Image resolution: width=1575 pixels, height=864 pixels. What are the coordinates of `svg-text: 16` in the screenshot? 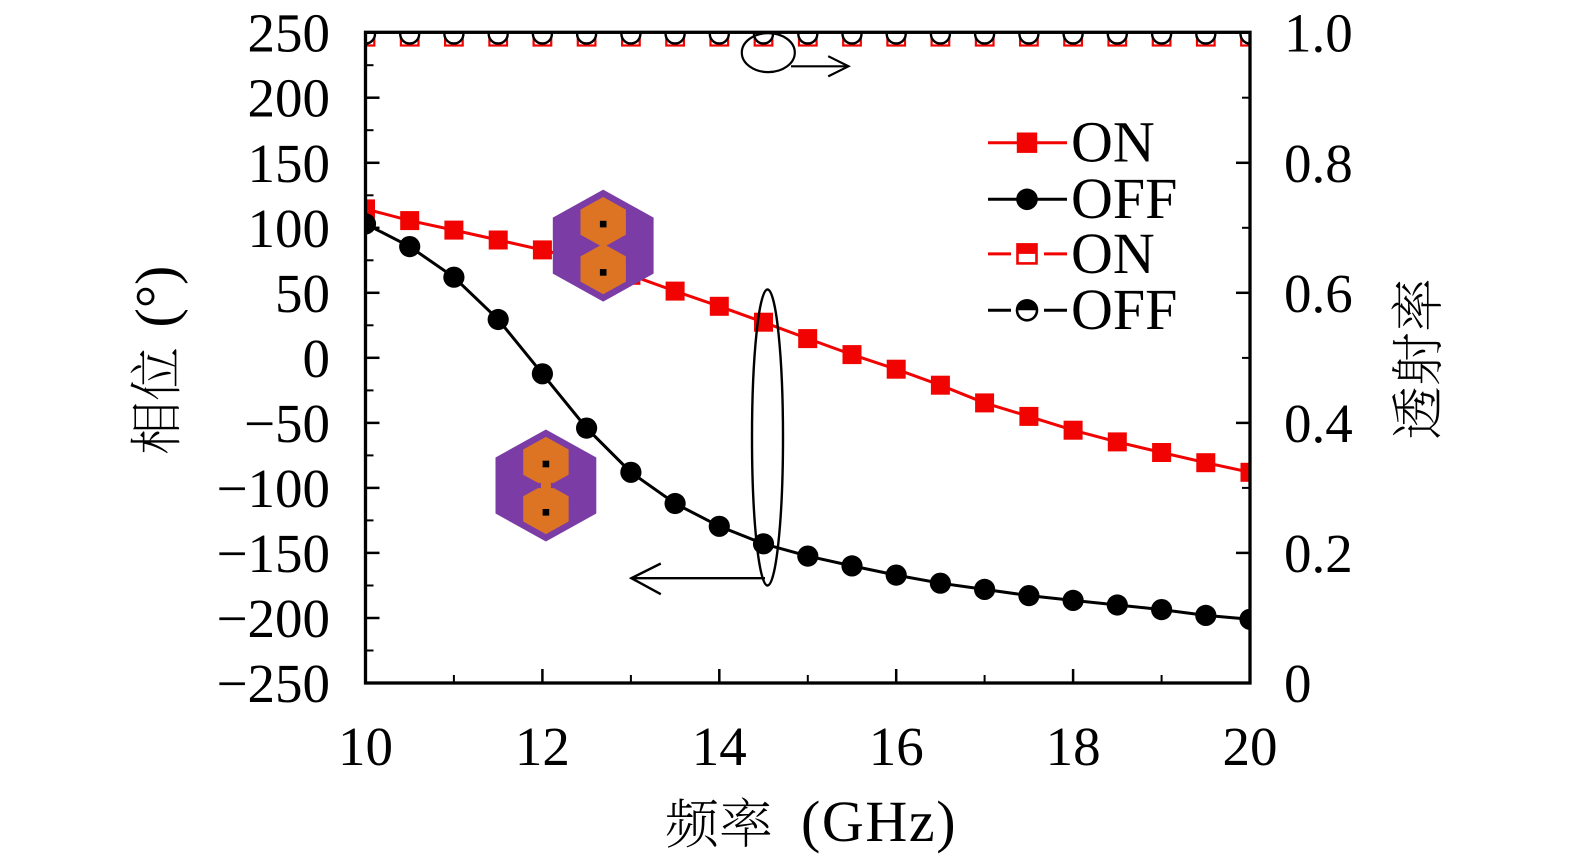 It's located at (896, 746).